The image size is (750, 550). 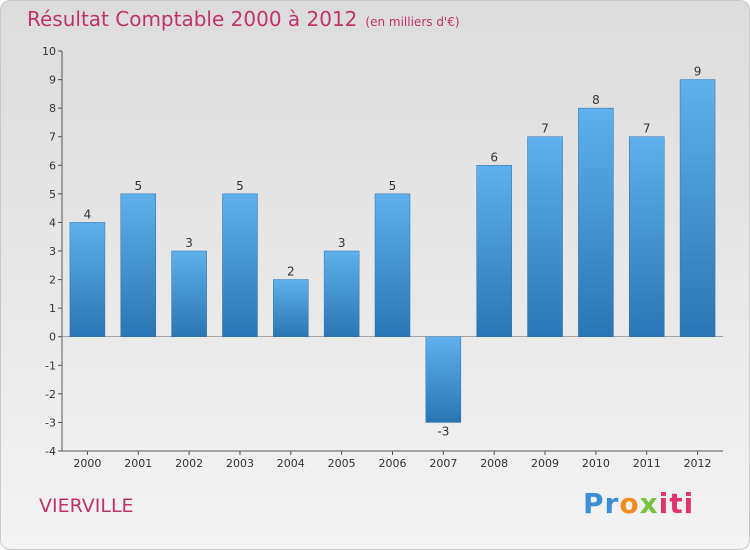 I want to click on chart-subtitle: (en milliers d'€), so click(x=412, y=22).